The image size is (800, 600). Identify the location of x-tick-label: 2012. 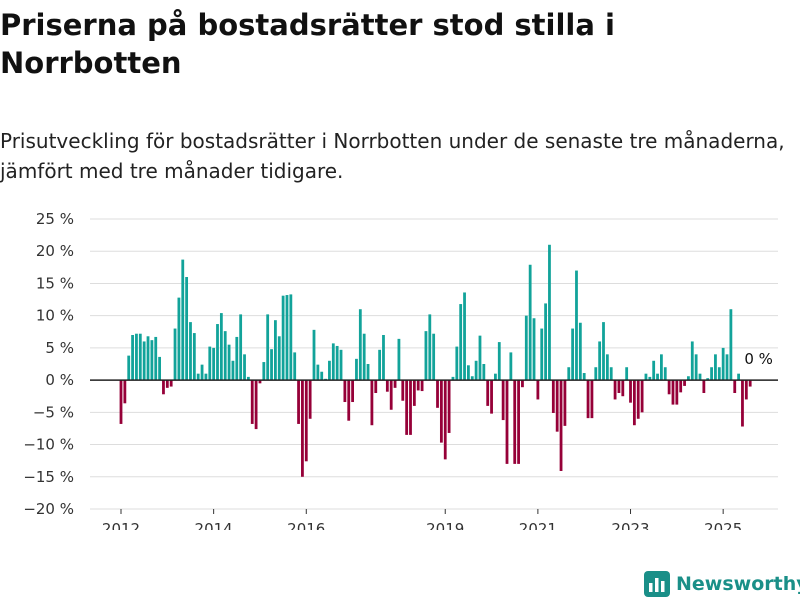
(121, 525).